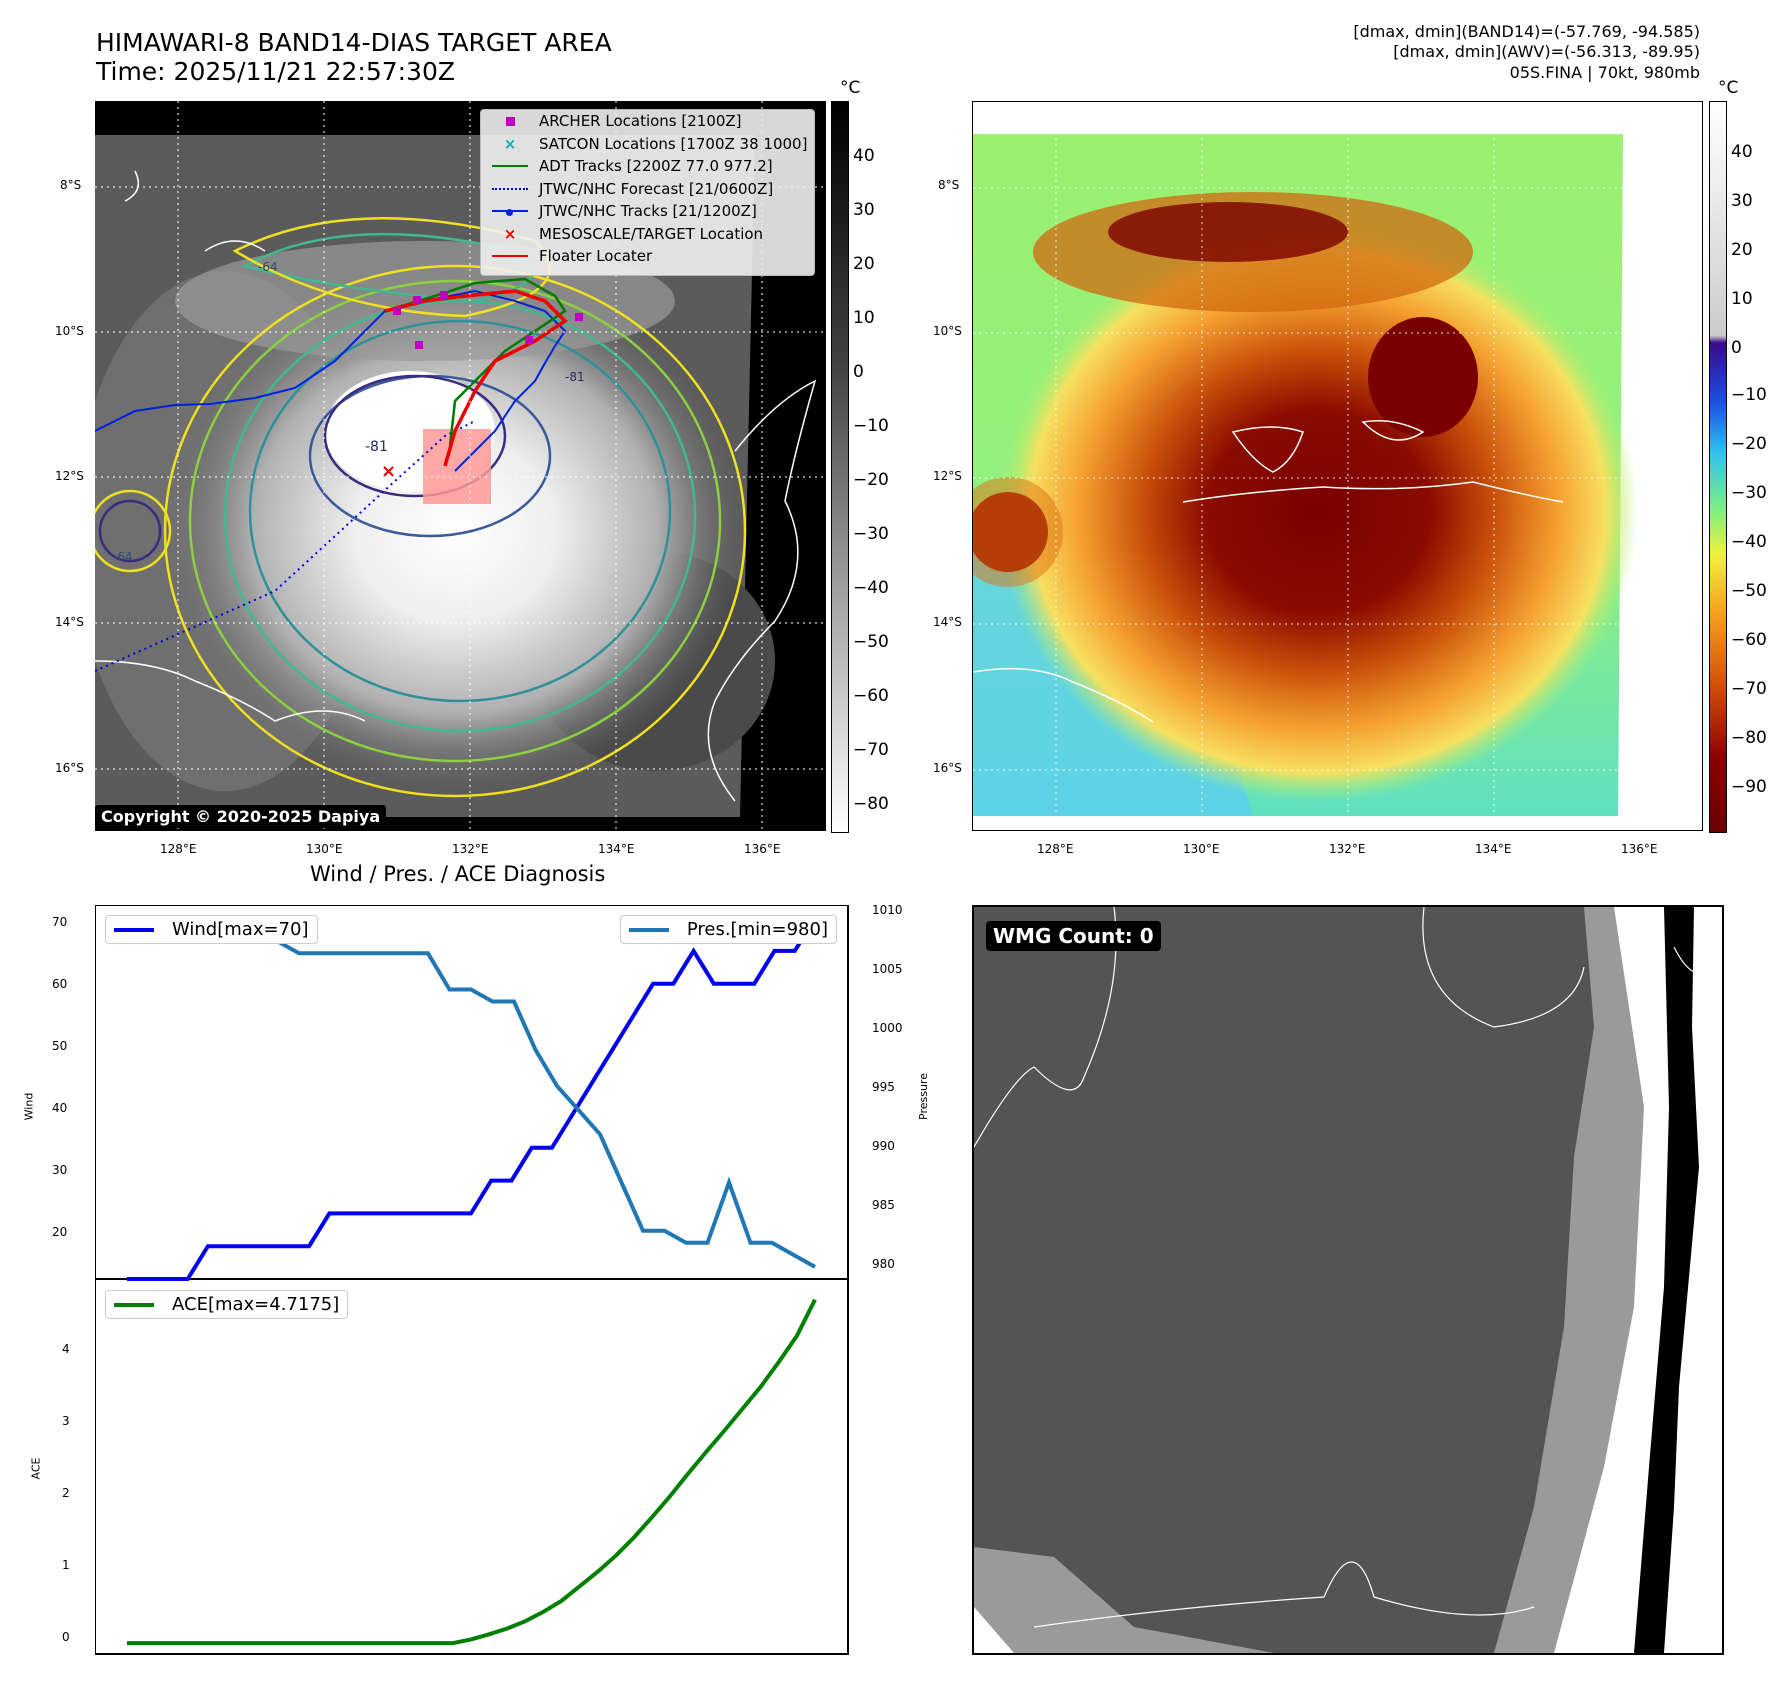 This screenshot has width=1788, height=1690. Describe the element at coordinates (60, 1108) in the screenshot. I see `wind-tick: 40` at that location.